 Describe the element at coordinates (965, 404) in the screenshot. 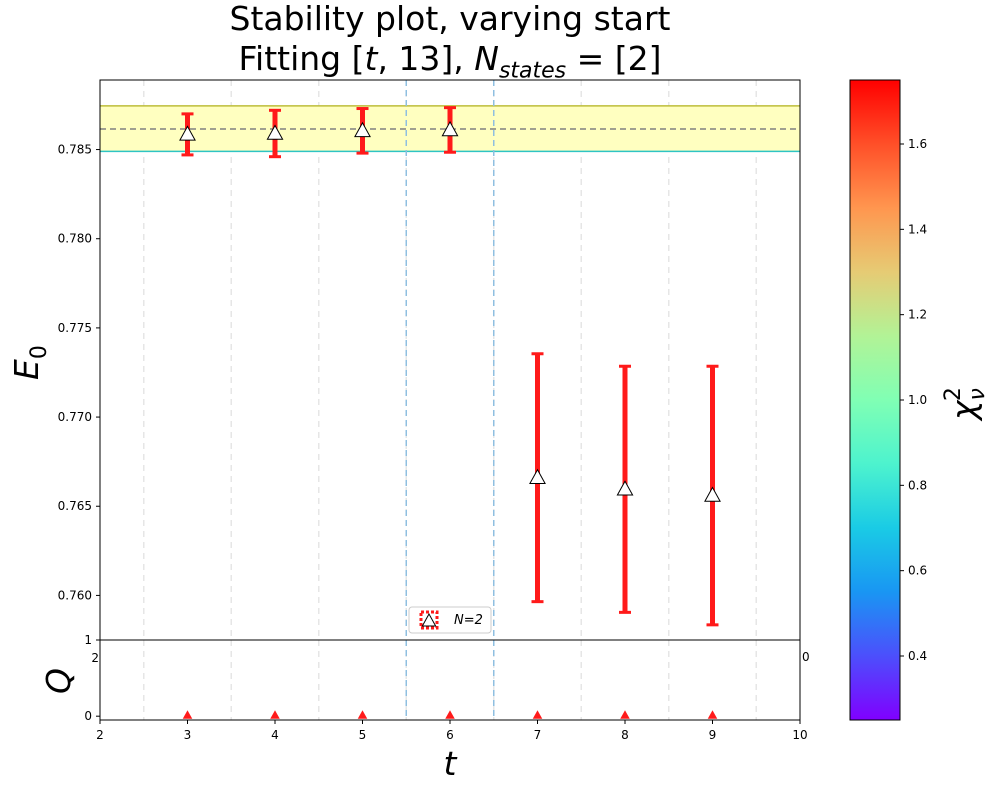

I see `colorbar-label: χν2` at that location.